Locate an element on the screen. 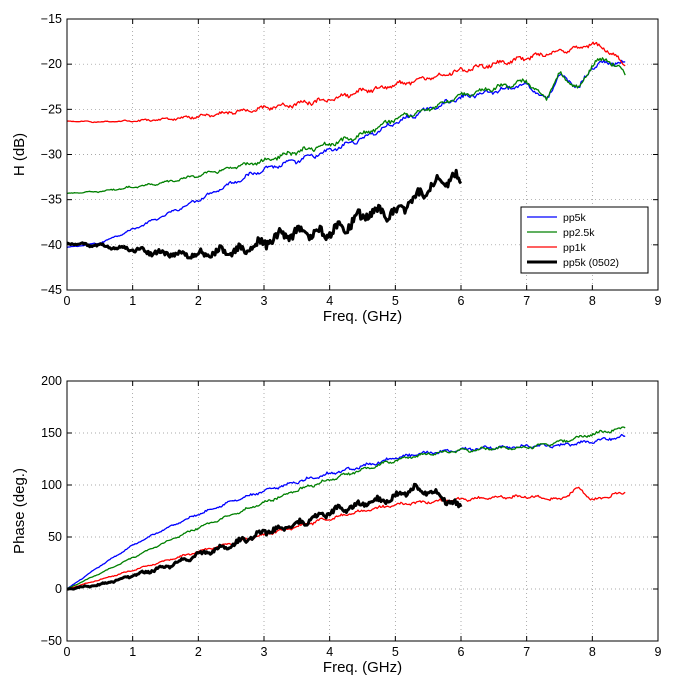 Image resolution: width=678 pixels, height=682 pixels. legend-label: pp1k is located at coordinates (575, 248).